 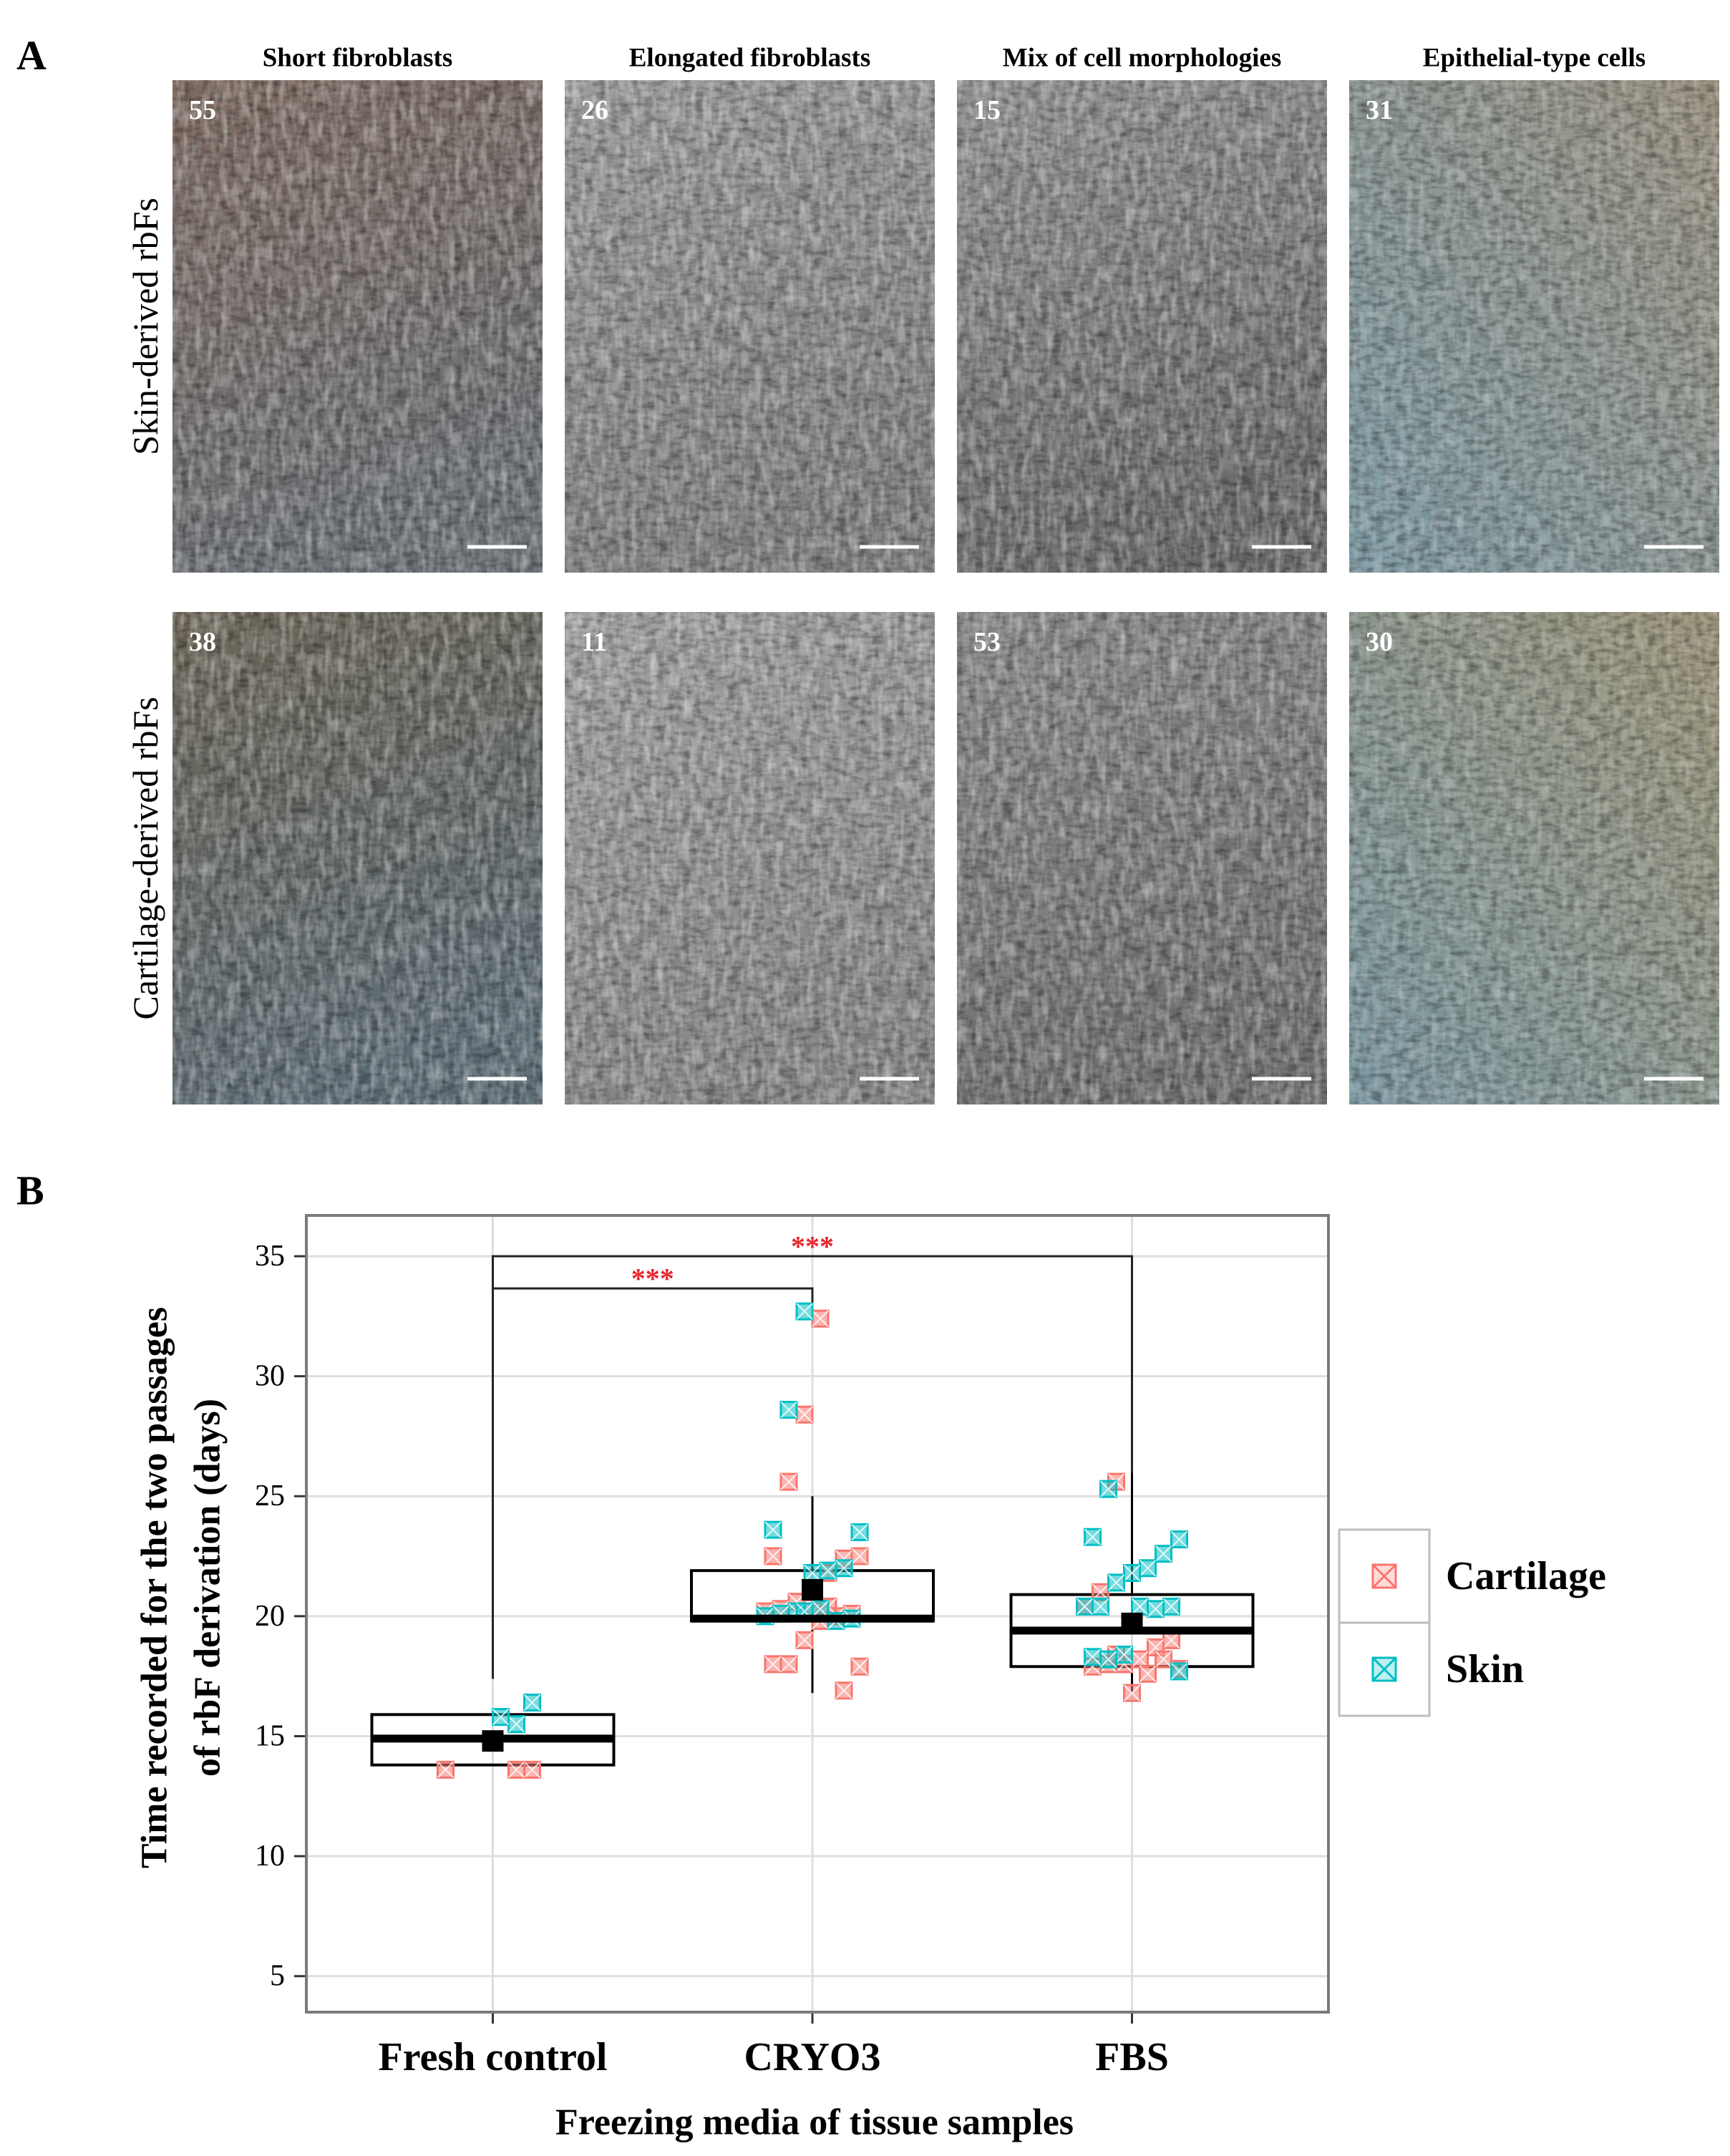 What do you see at coordinates (30, 1190) in the screenshot?
I see `panel-label: B` at bounding box center [30, 1190].